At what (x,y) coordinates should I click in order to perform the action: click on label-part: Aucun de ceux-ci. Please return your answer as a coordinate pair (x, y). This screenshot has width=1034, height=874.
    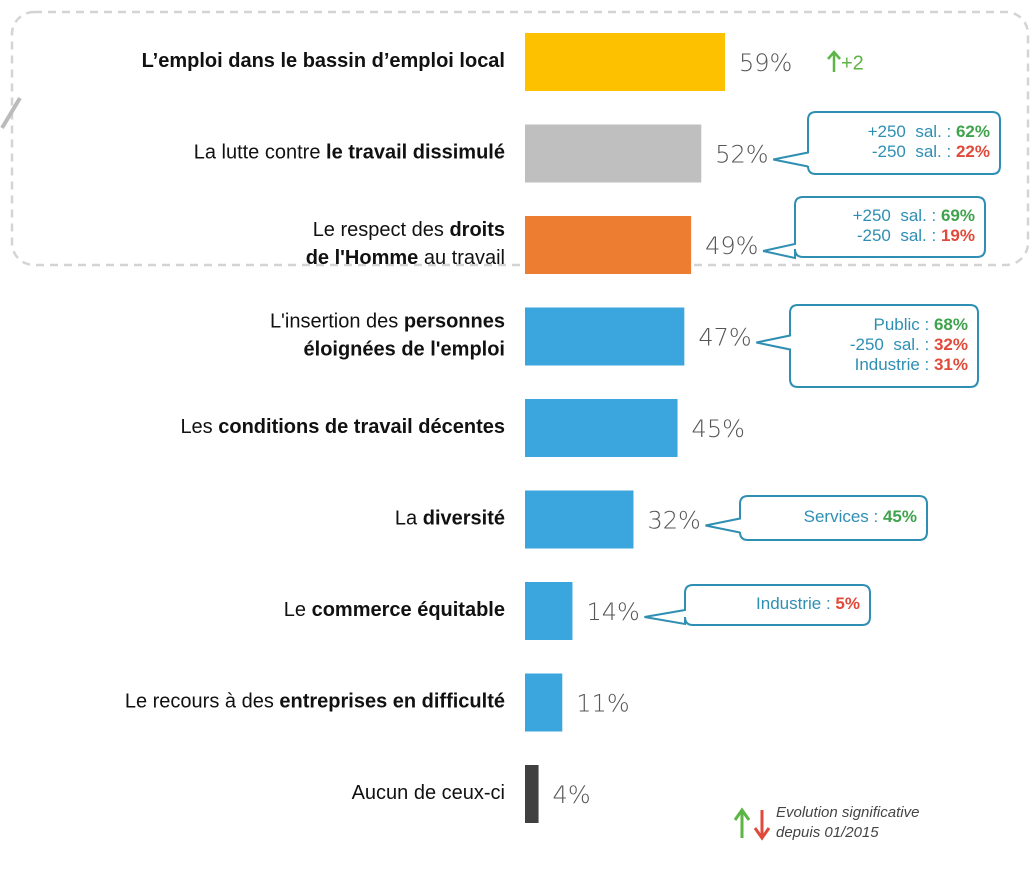
    Looking at the image, I should click on (428, 793).